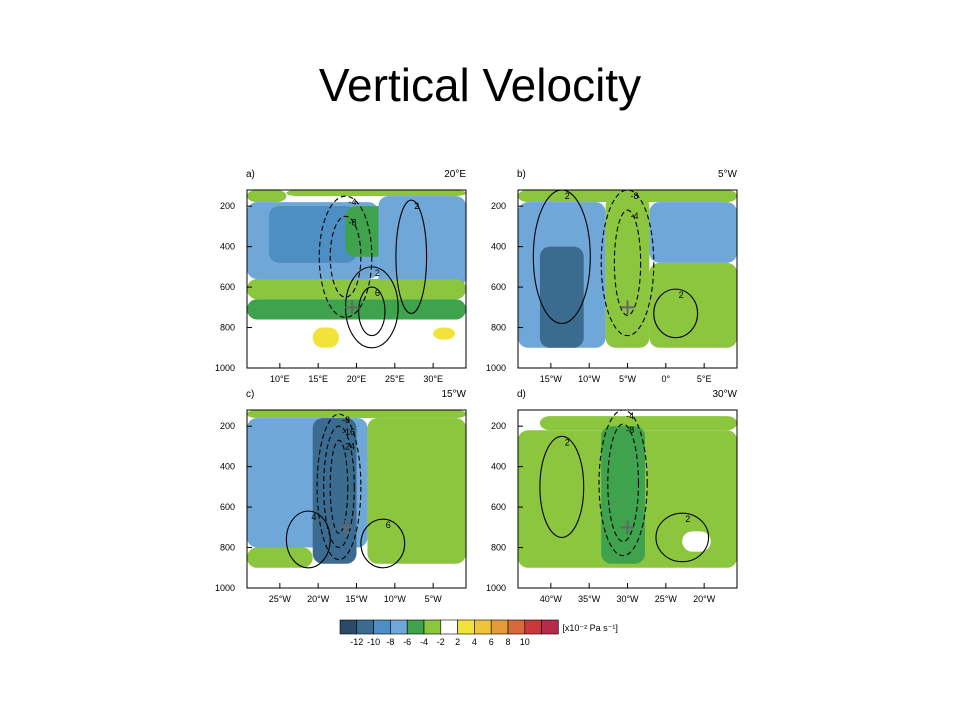  Describe the element at coordinates (521, 174) in the screenshot. I see `panel-label: b)` at that location.